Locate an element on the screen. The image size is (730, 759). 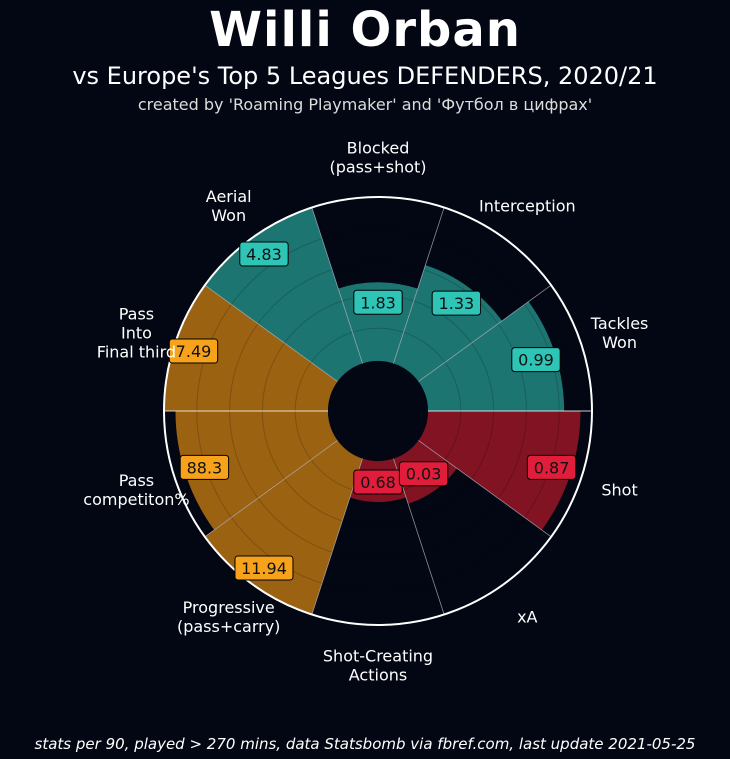
category-label-line: xA is located at coordinates (527, 616).